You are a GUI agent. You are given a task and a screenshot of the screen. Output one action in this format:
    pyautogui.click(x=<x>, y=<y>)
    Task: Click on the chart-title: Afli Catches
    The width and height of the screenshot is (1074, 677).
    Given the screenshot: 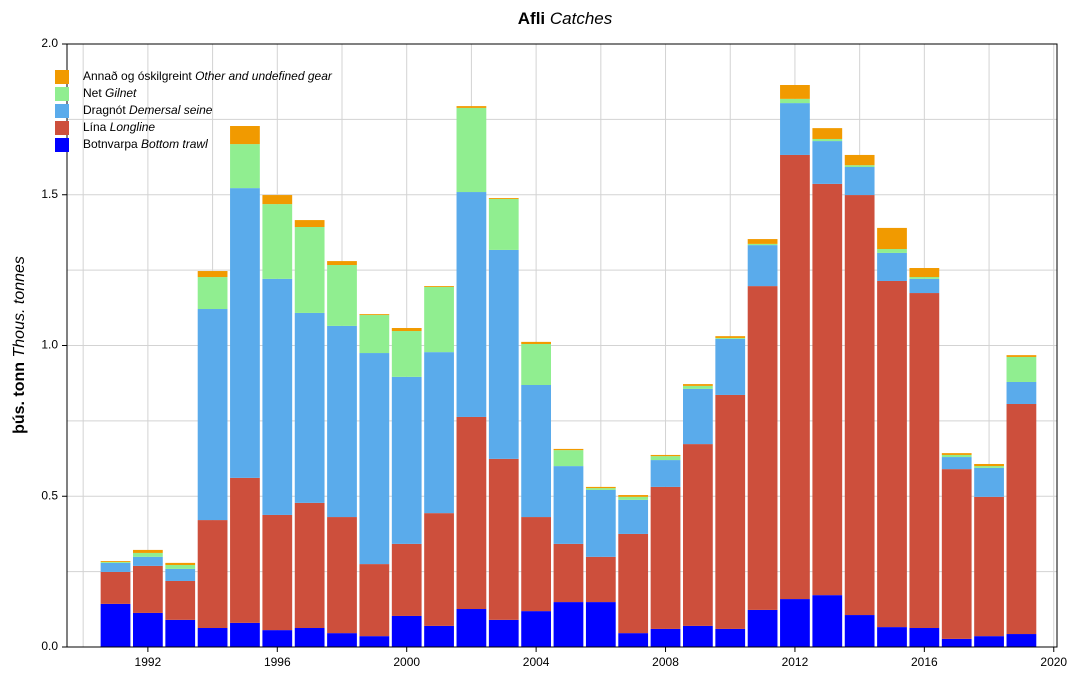 What is the action you would take?
    pyautogui.click(x=565, y=18)
    